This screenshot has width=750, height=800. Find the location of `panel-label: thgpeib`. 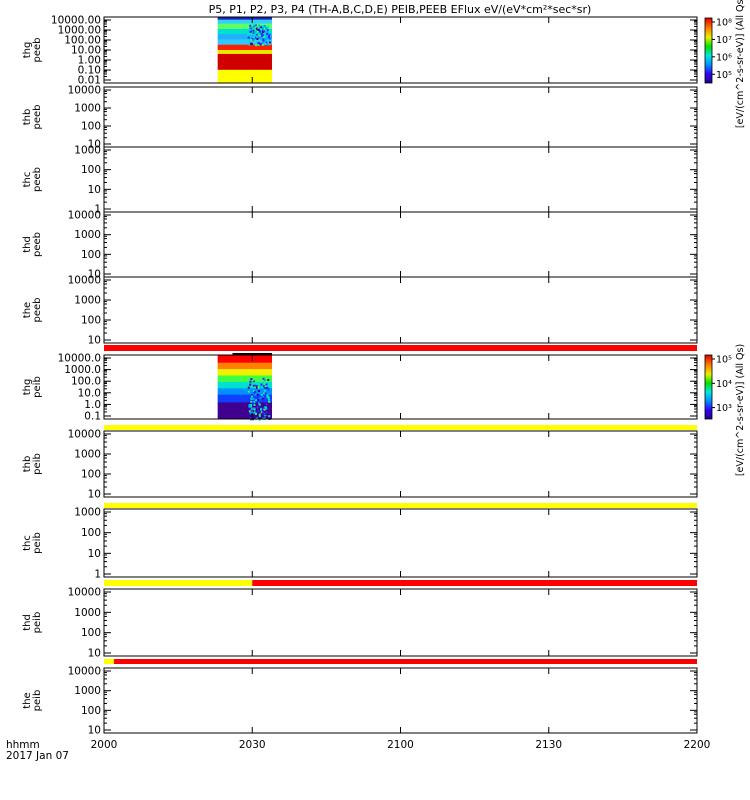

panel-label: thgpeib is located at coordinates (32, 387).